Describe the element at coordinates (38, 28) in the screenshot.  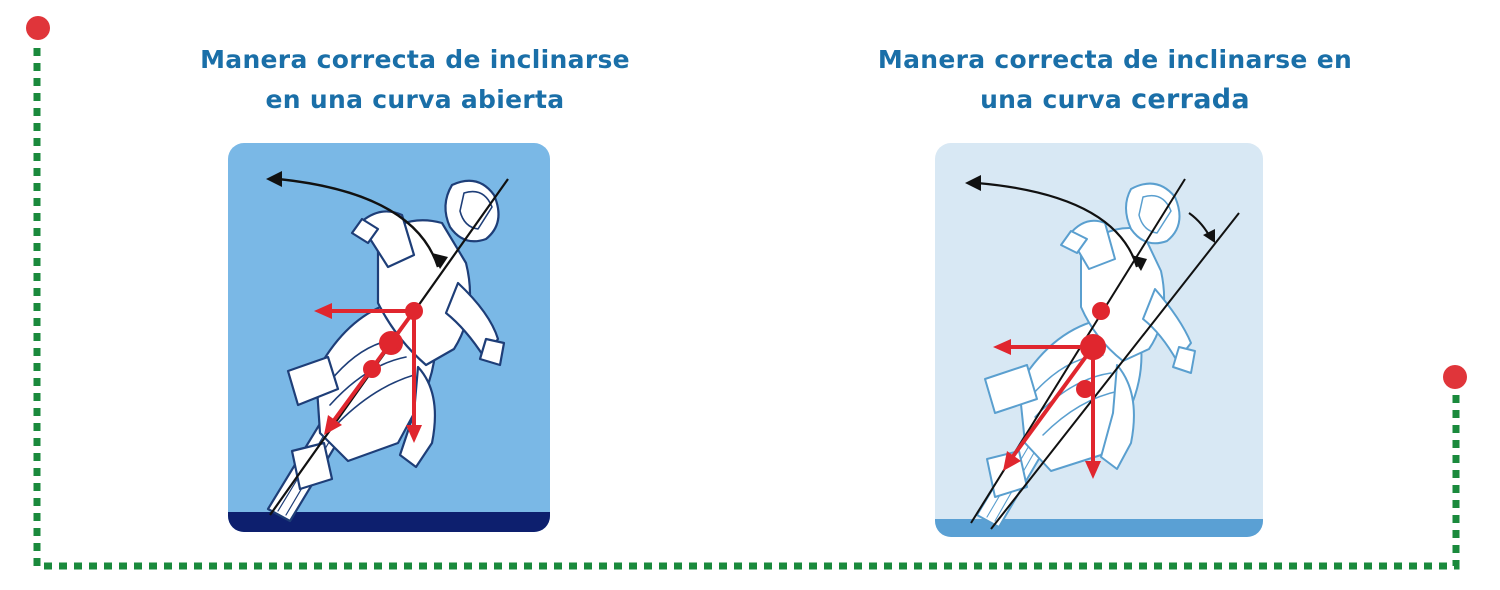
I see `frame-start-dot` at that location.